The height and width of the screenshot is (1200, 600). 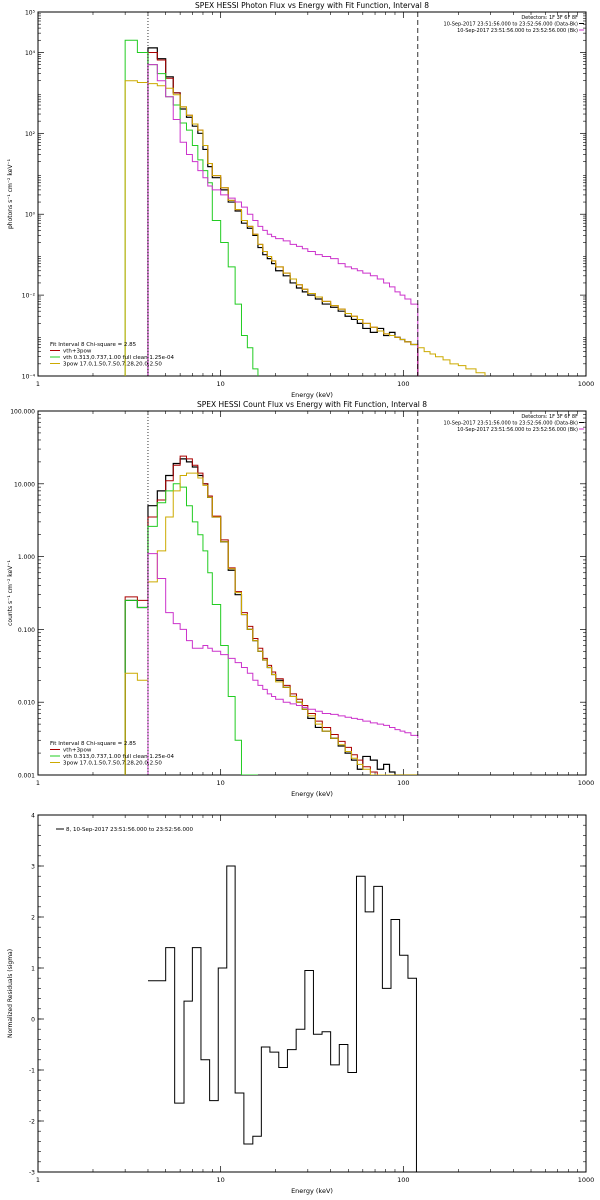 I want to click on y-axis-label: photons s⁻¹ cm⁻² keV⁻¹, so click(x=10, y=193).